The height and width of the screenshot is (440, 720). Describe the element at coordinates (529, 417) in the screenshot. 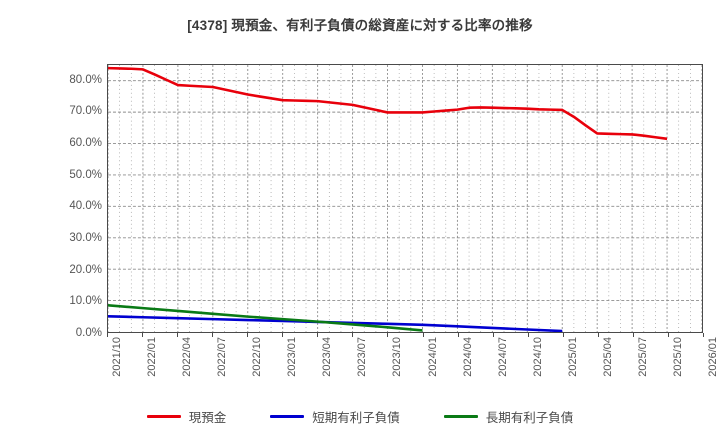

I see `legend-label: 長期有利子負債` at that location.